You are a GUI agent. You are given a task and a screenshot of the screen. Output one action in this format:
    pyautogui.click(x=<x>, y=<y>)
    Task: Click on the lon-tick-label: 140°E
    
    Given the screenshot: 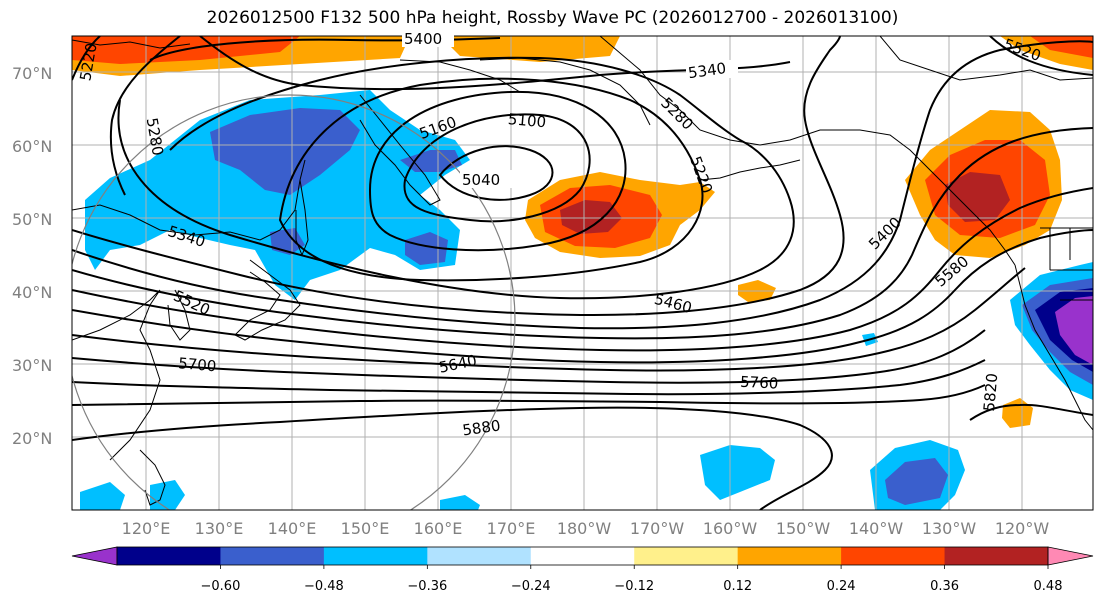 What is the action you would take?
    pyautogui.click(x=292, y=528)
    